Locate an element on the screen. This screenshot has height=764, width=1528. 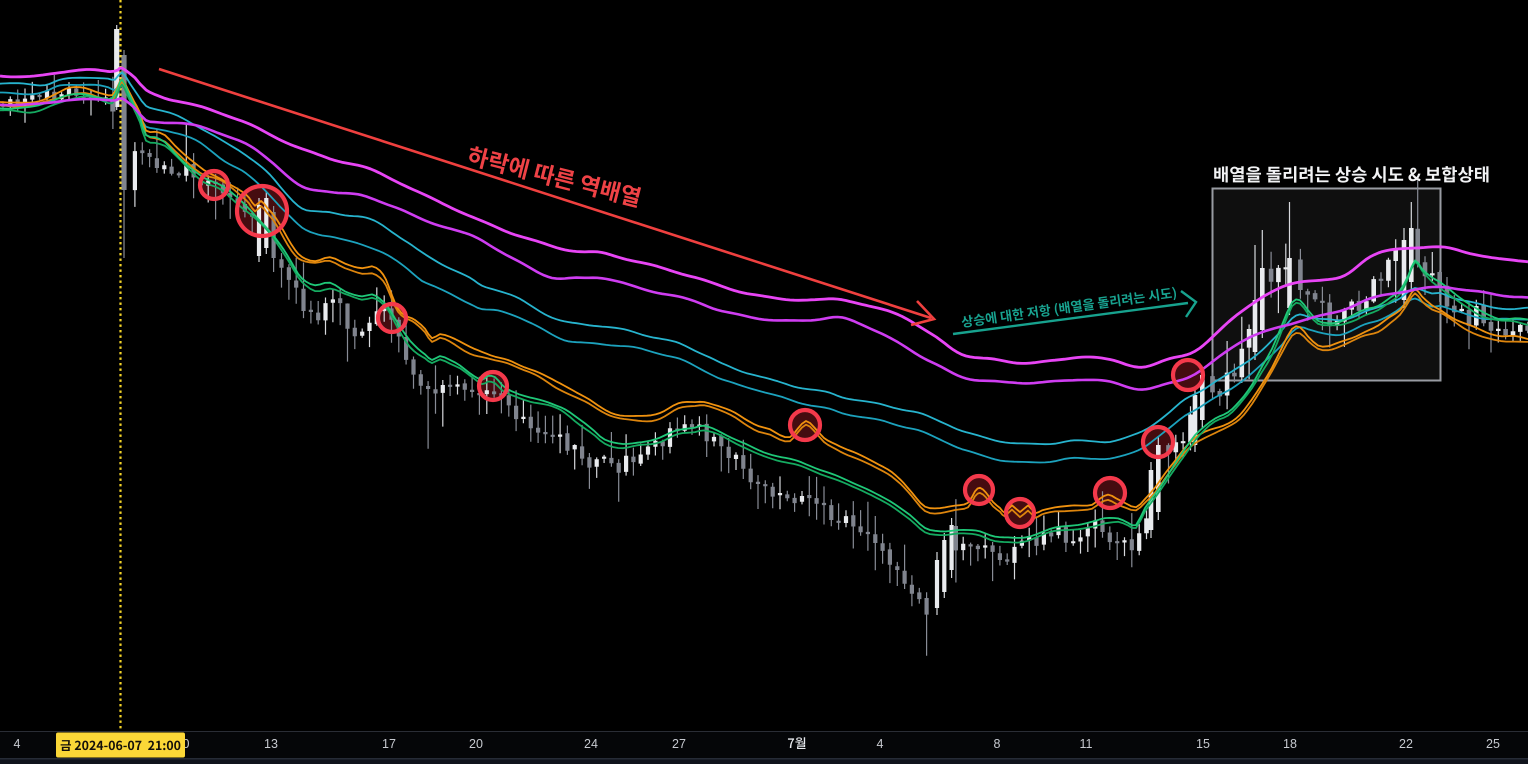
svg-text: 13 is located at coordinates (271, 744).